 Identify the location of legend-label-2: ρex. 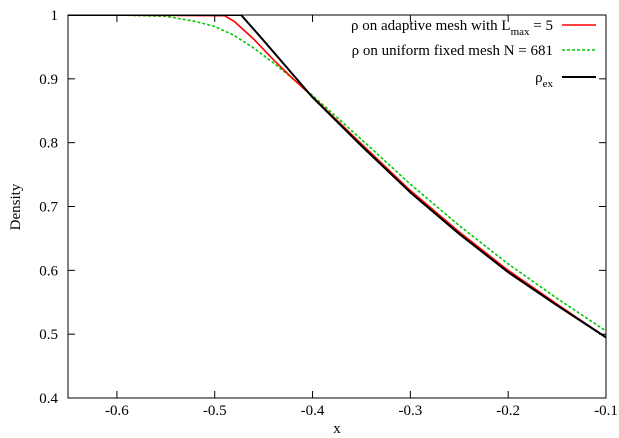
(544, 80).